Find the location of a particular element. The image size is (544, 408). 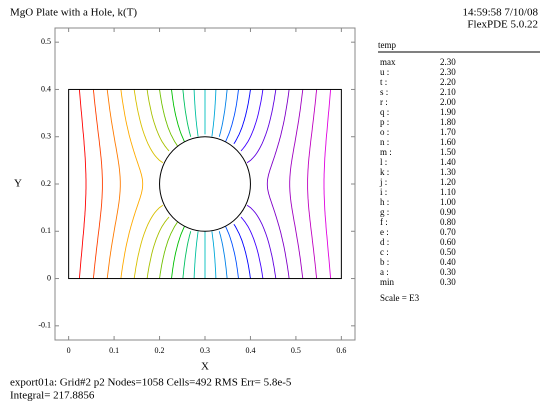

legend-level-name: b : is located at coordinates (384, 262).